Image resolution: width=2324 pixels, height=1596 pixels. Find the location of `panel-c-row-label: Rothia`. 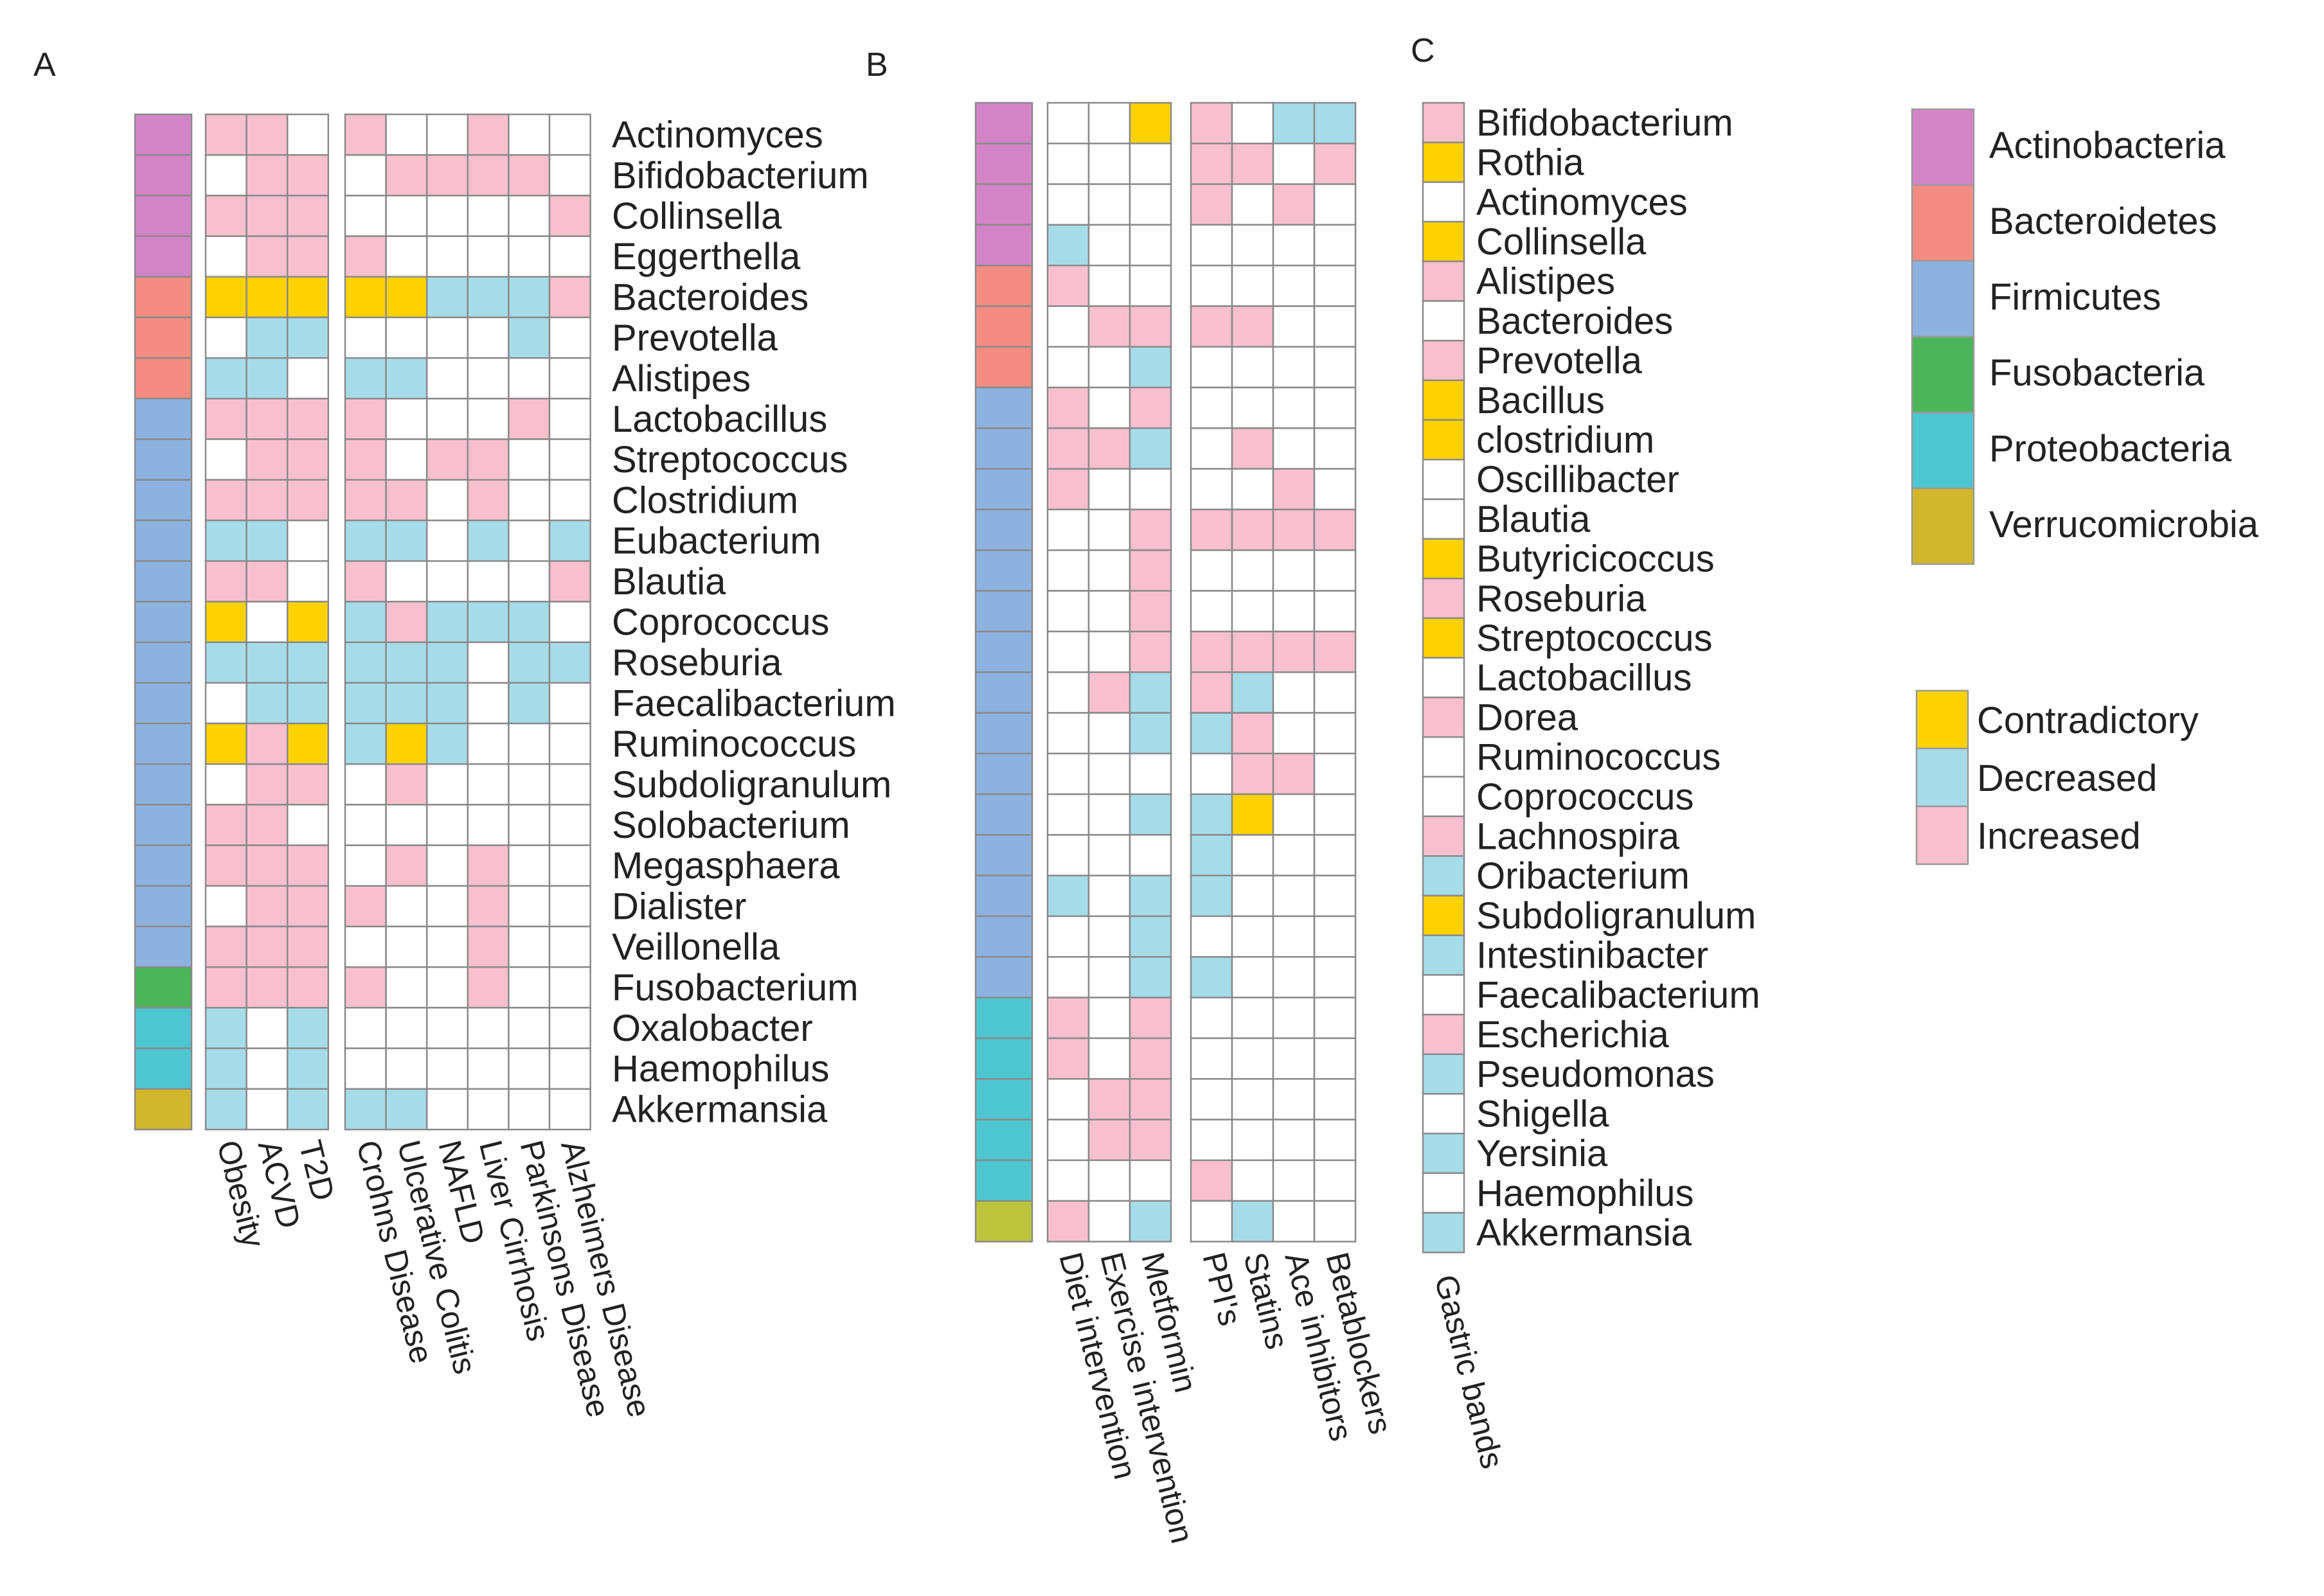

panel-c-row-label: Rothia is located at coordinates (1530, 163).